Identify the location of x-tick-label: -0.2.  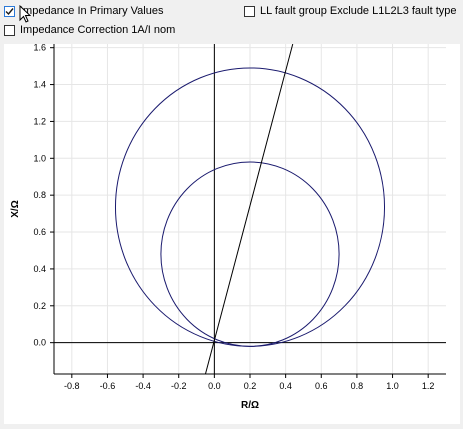
(179, 386).